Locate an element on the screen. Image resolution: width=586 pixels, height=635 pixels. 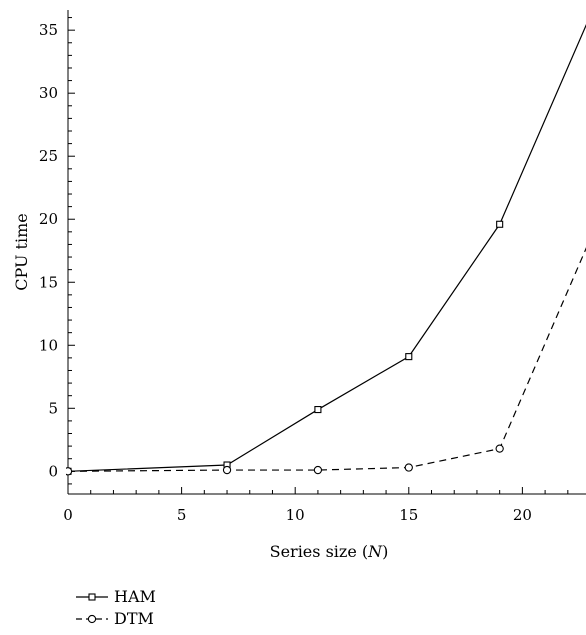
dtm-legend-label: DTM is located at coordinates (134, 618).